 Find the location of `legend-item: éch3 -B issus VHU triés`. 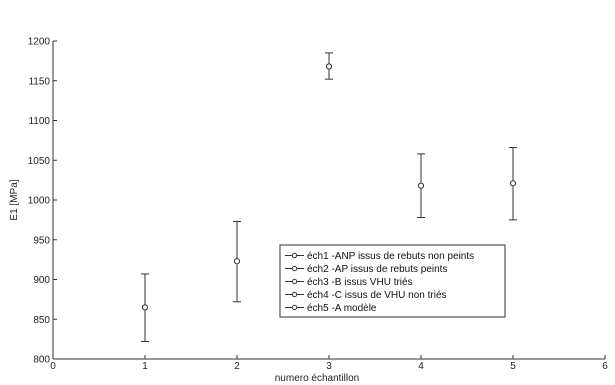

legend-item: éch3 -B issus VHU triés is located at coordinates (349, 282).